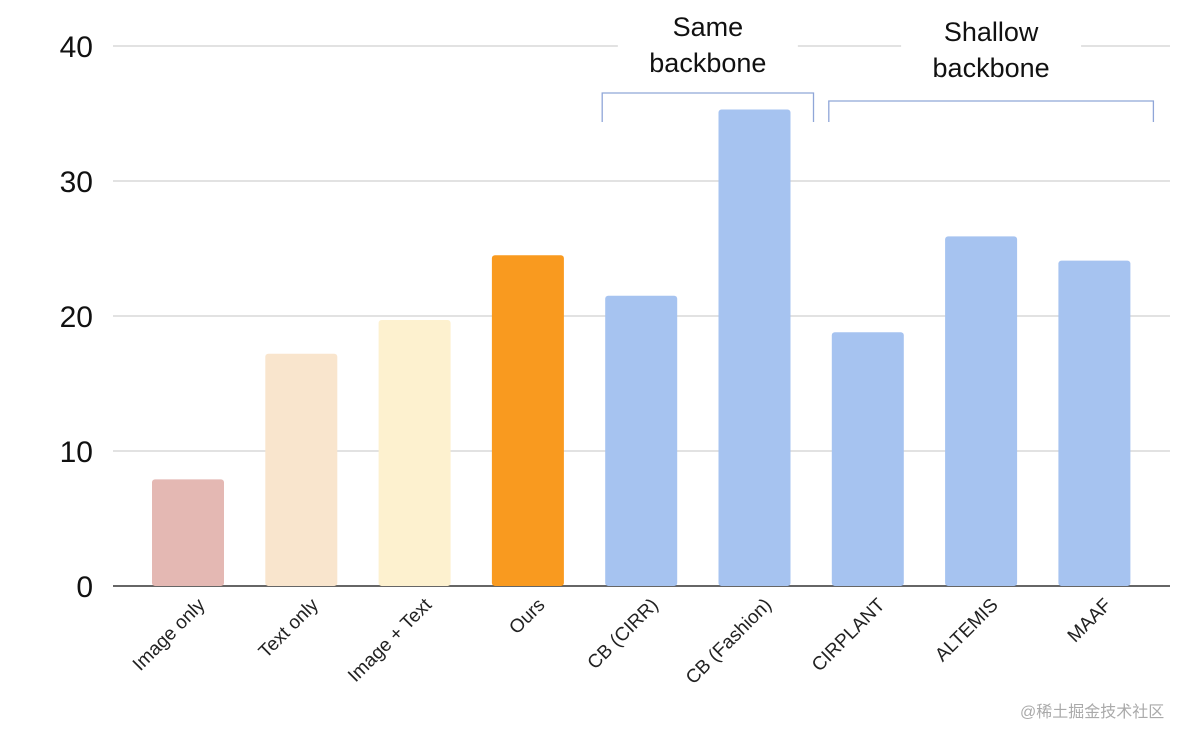  Describe the element at coordinates (1090, 621) in the screenshot. I see `x-tick-label: MAAF` at that location.